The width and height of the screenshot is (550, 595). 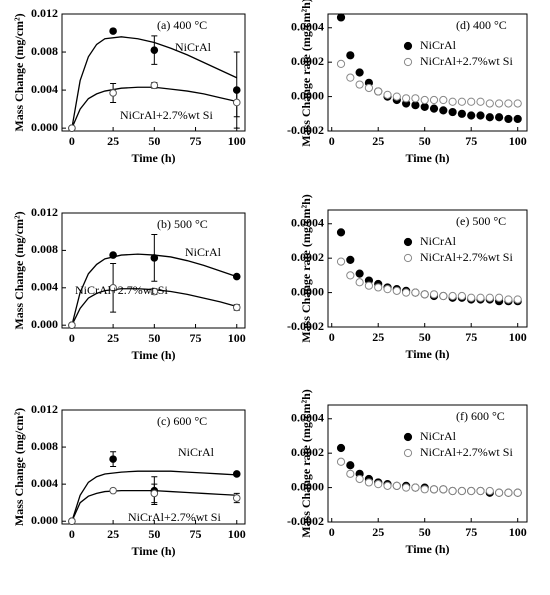 What do you see at coordinates (480, 416) in the screenshot?
I see `panel-title: (f) 600 °C` at bounding box center [480, 416].